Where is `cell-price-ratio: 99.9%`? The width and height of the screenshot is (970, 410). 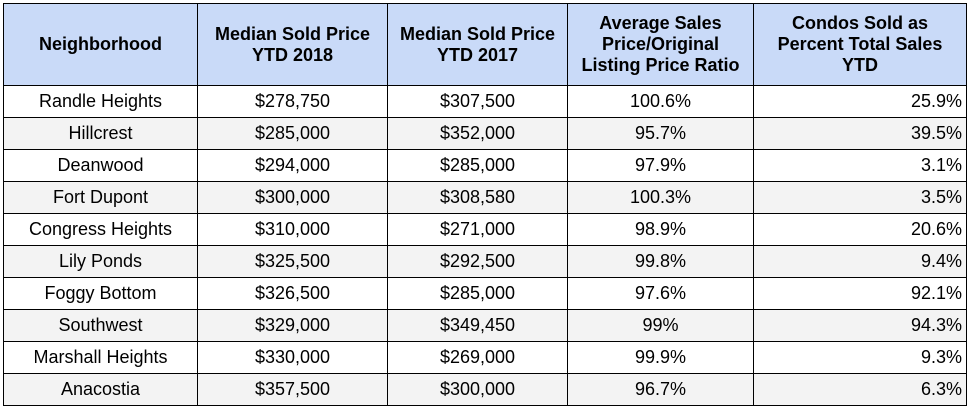
cell-price-ratio: 99.9% is located at coordinates (660, 357).